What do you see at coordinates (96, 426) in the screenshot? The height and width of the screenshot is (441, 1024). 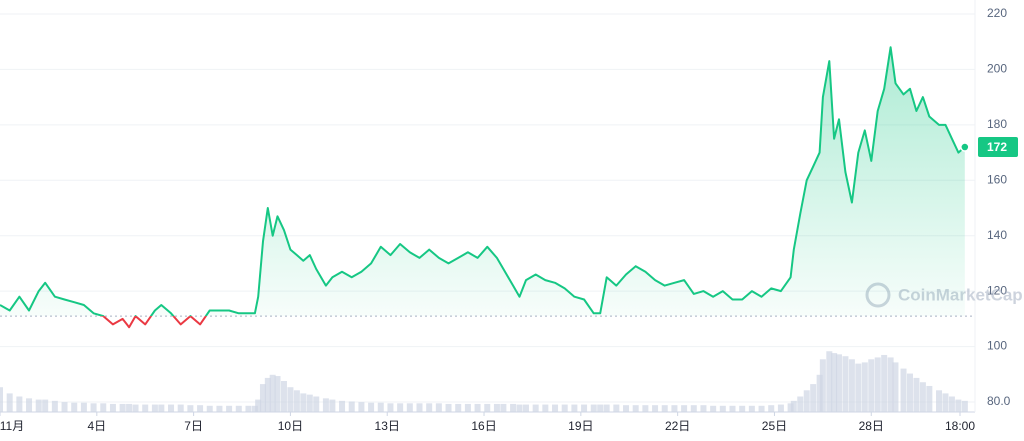 I see `x-tick-label: 4日` at bounding box center [96, 426].